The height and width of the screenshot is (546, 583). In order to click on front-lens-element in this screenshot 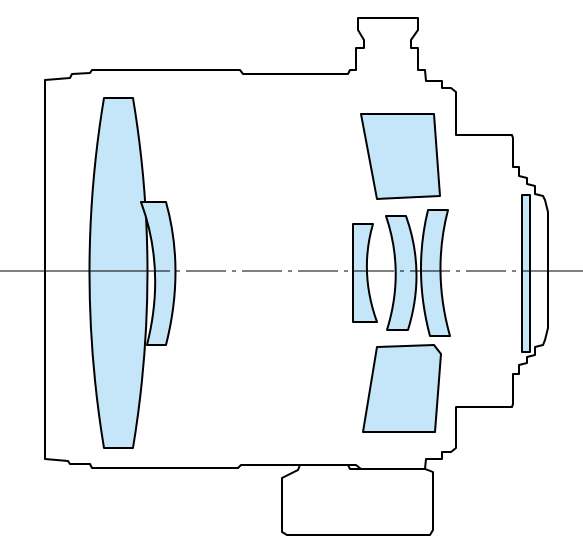, I will do `click(118, 273)`.